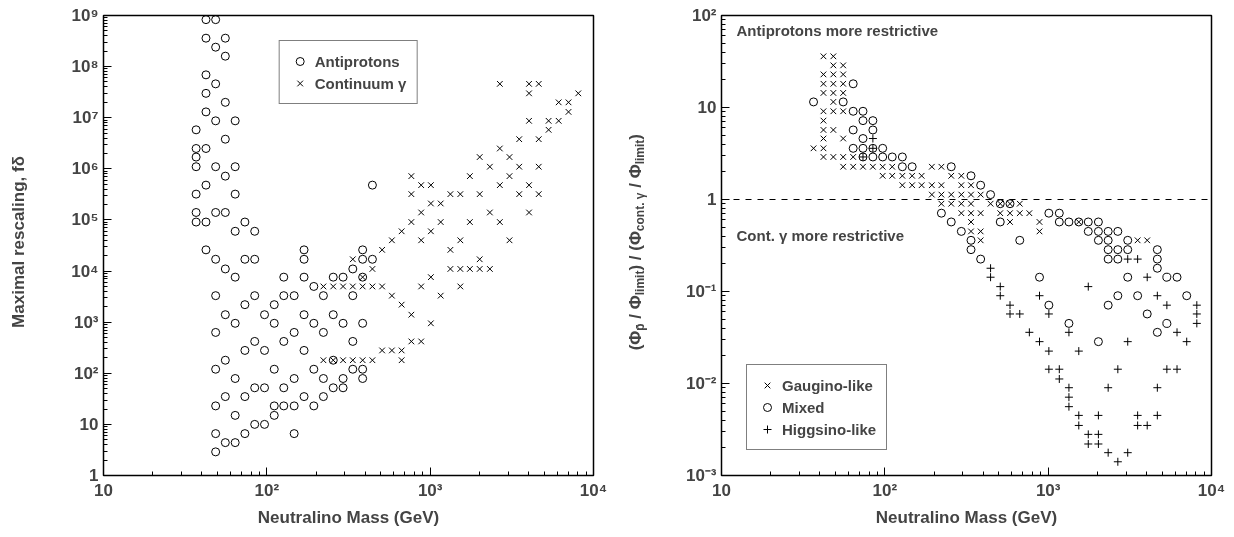 This screenshot has height=537, width=1234. I want to click on annotation: Antiprotons more restrictive, so click(837, 30).